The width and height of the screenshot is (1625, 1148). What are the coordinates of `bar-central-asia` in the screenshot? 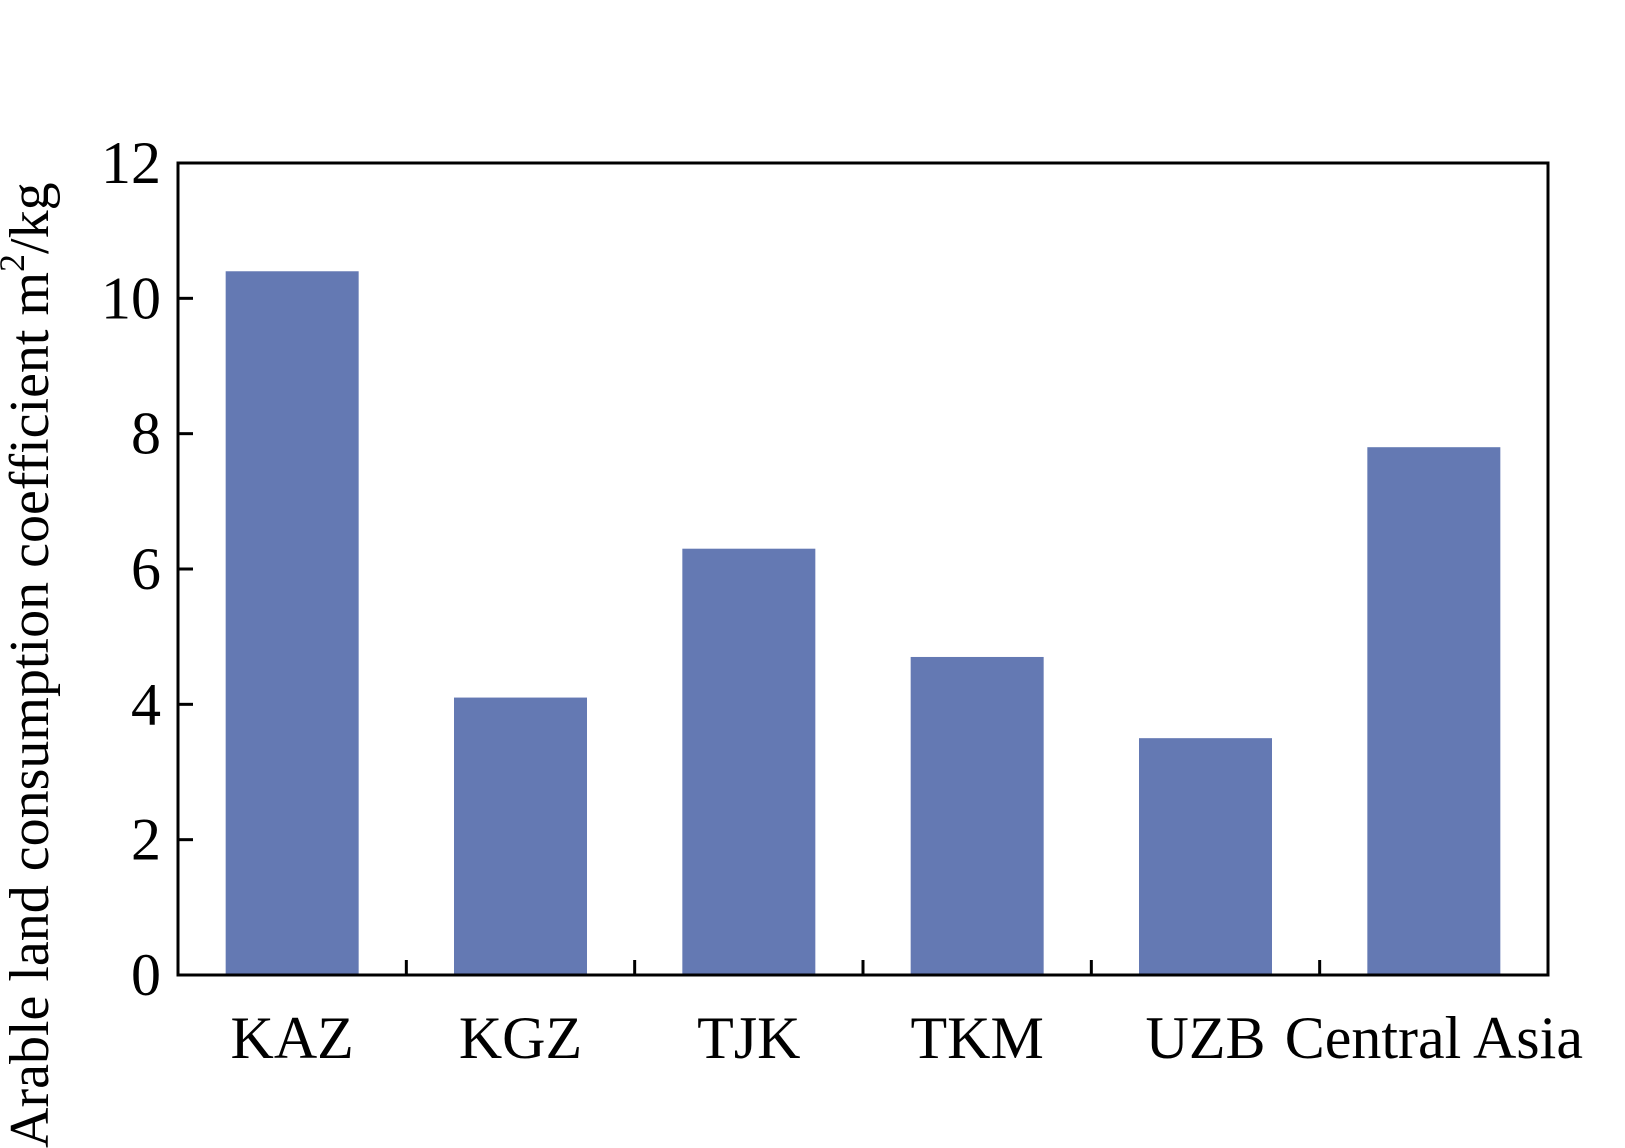 It's located at (1434, 711).